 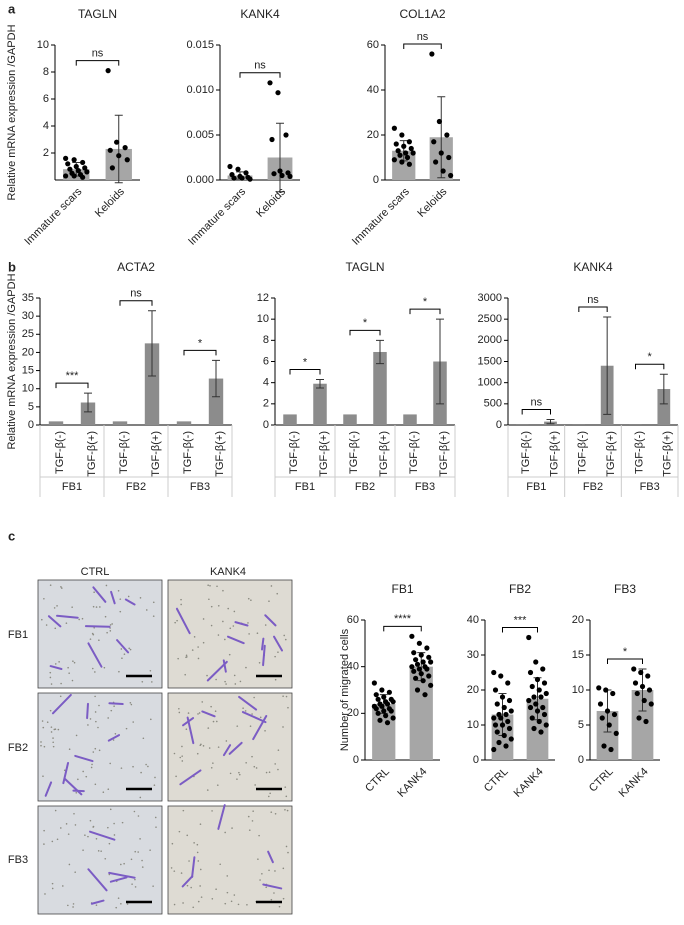 What do you see at coordinates (476, 760) in the screenshot?
I see `y-tick-label: 0` at bounding box center [476, 760].